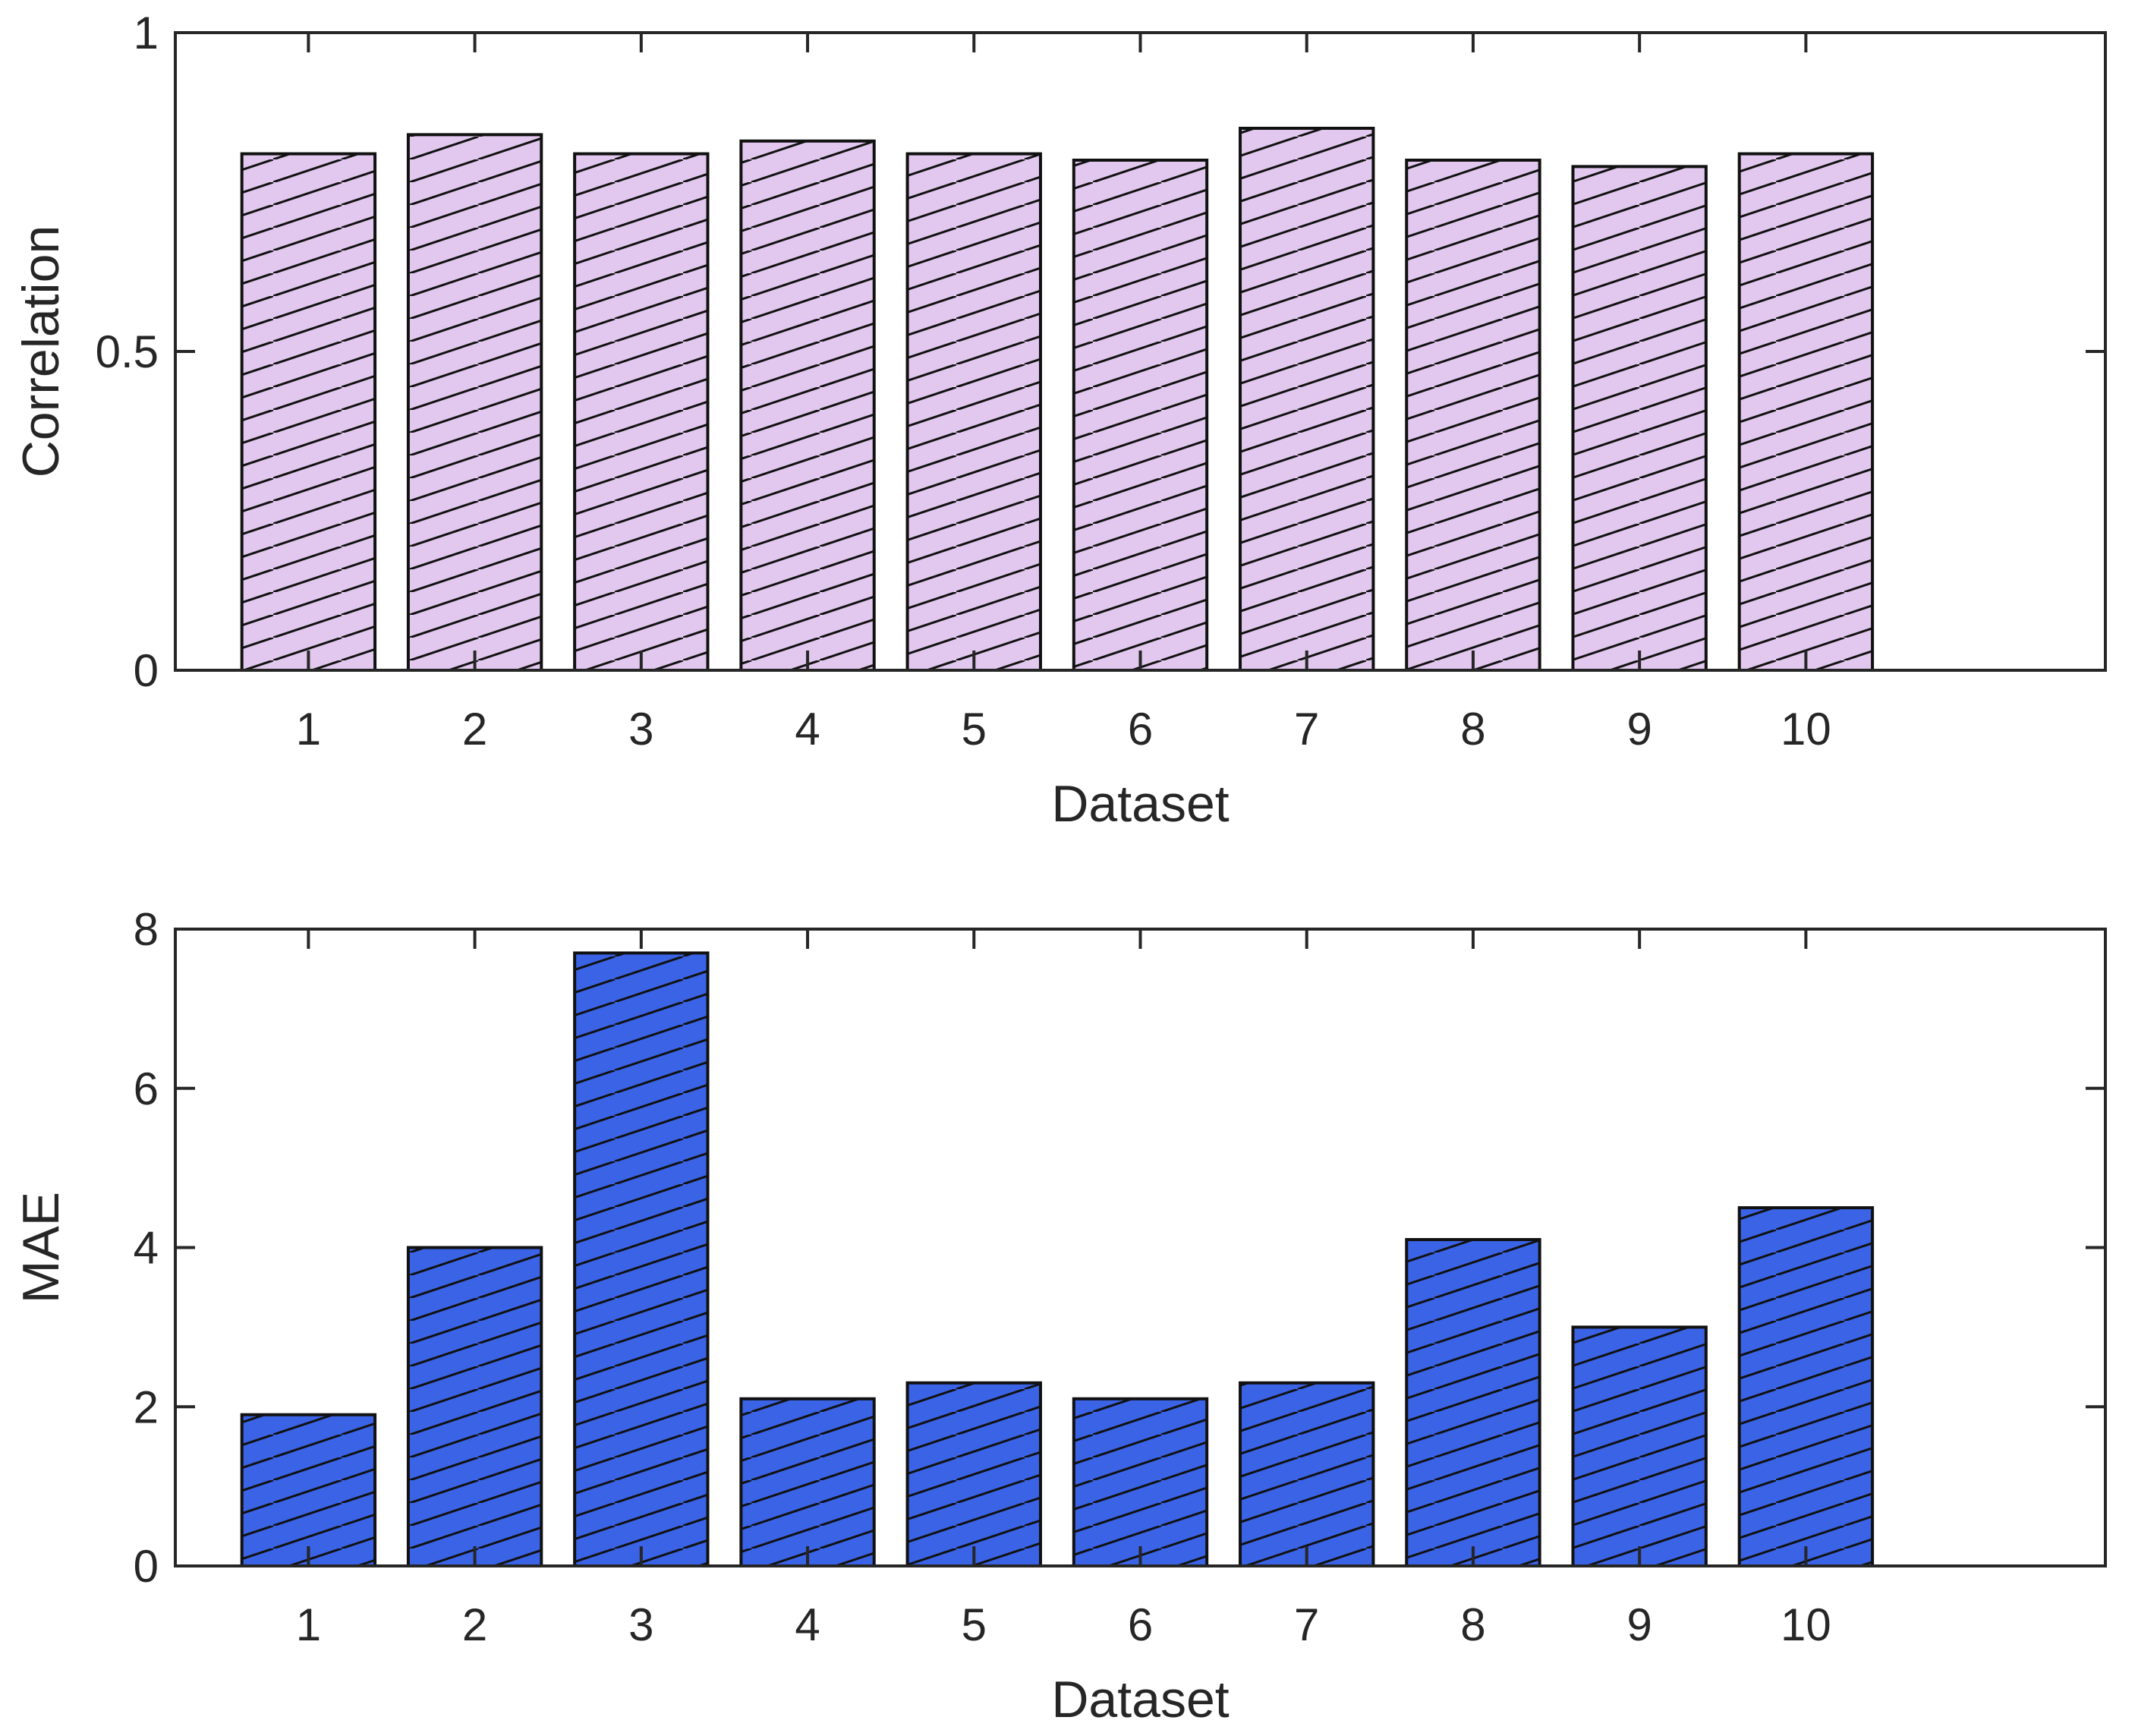  What do you see at coordinates (146, 1407) in the screenshot?
I see `y-tick-label: 2` at bounding box center [146, 1407].